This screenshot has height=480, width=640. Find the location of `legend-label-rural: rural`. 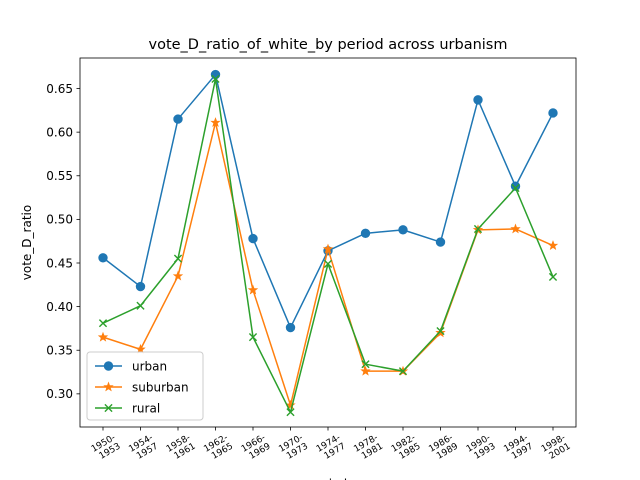

legend-label-rural: rural is located at coordinates (146, 408).